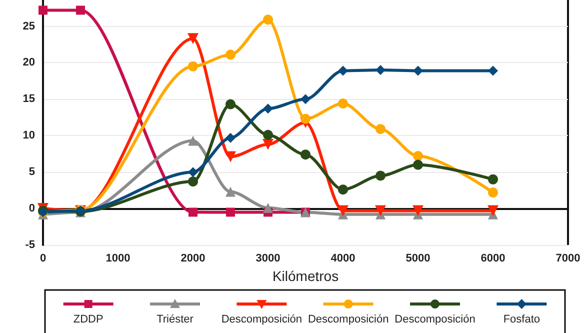 The image size is (587, 333). I want to click on y-tick-label: 15, so click(28, 99).